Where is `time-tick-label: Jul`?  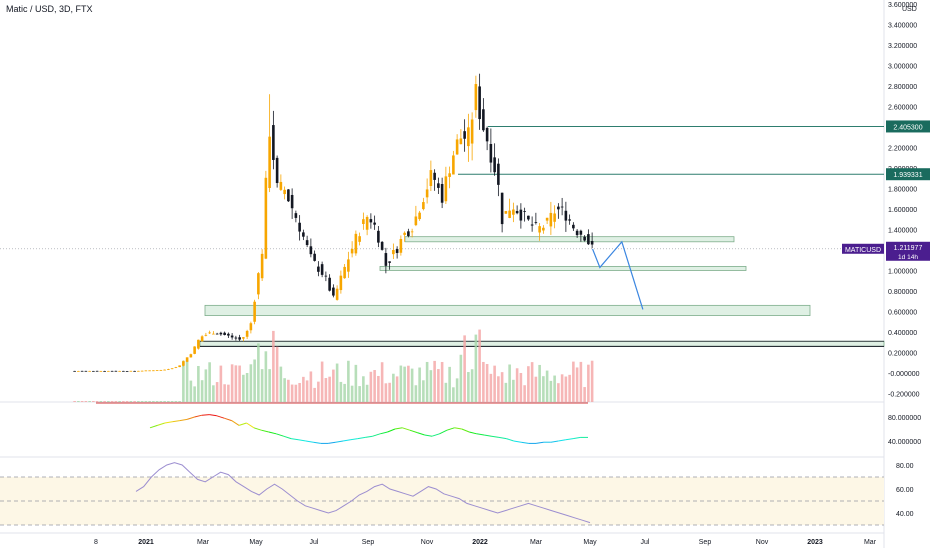 time-tick-label: Jul is located at coordinates (645, 542).